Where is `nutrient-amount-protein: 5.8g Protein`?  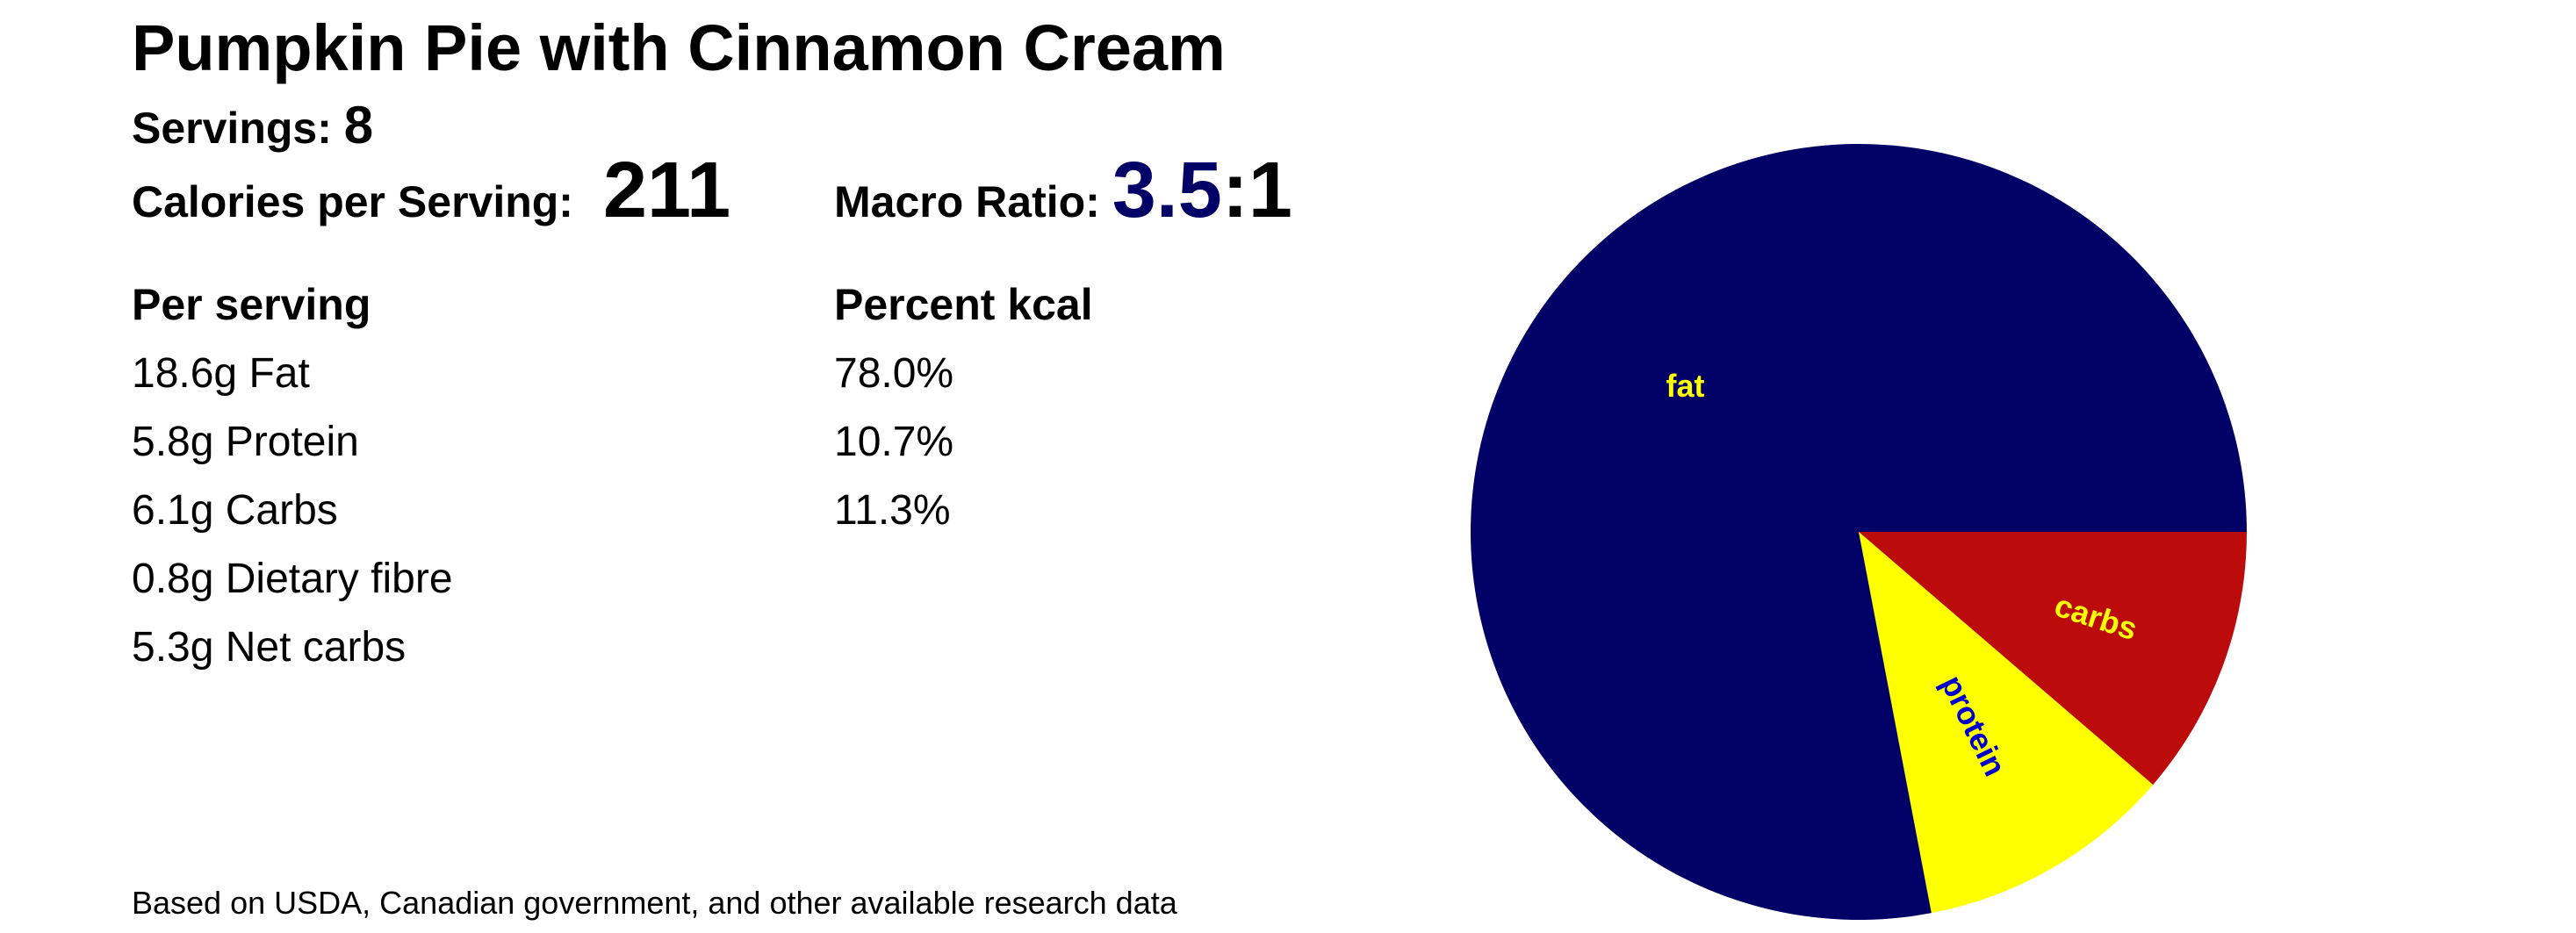
nutrient-amount-protein: 5.8g Protein is located at coordinates (245, 442).